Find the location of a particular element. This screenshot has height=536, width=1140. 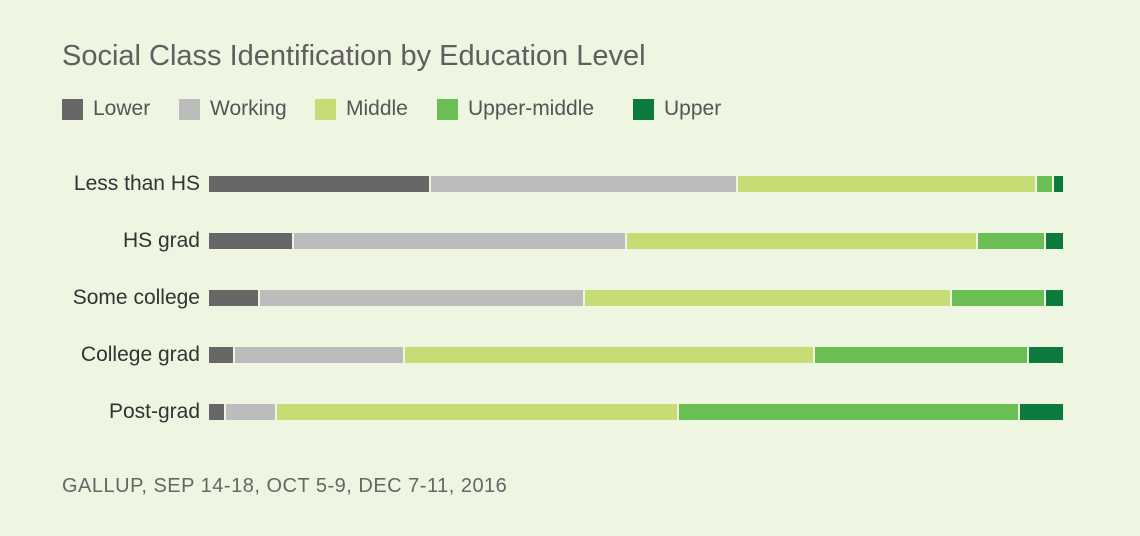

bar-segment-college-grad-working is located at coordinates (320, 355).